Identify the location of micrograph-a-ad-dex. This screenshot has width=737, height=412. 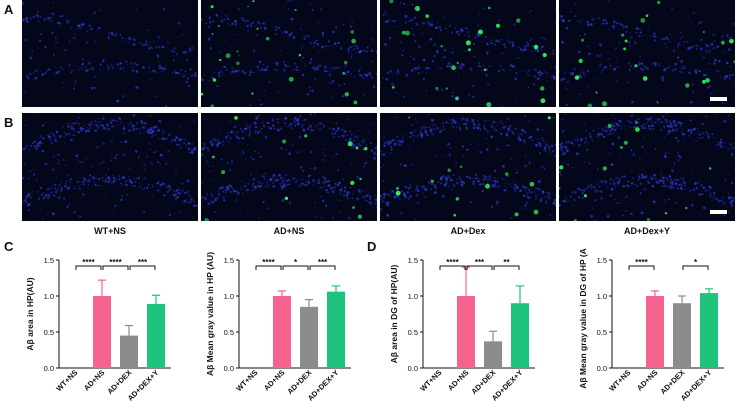
(468, 53).